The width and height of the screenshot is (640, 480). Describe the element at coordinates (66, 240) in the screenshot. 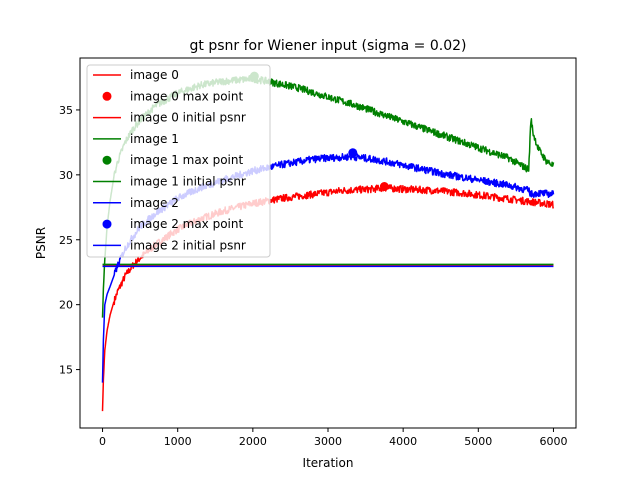

I see `y-tick-label: 25` at that location.